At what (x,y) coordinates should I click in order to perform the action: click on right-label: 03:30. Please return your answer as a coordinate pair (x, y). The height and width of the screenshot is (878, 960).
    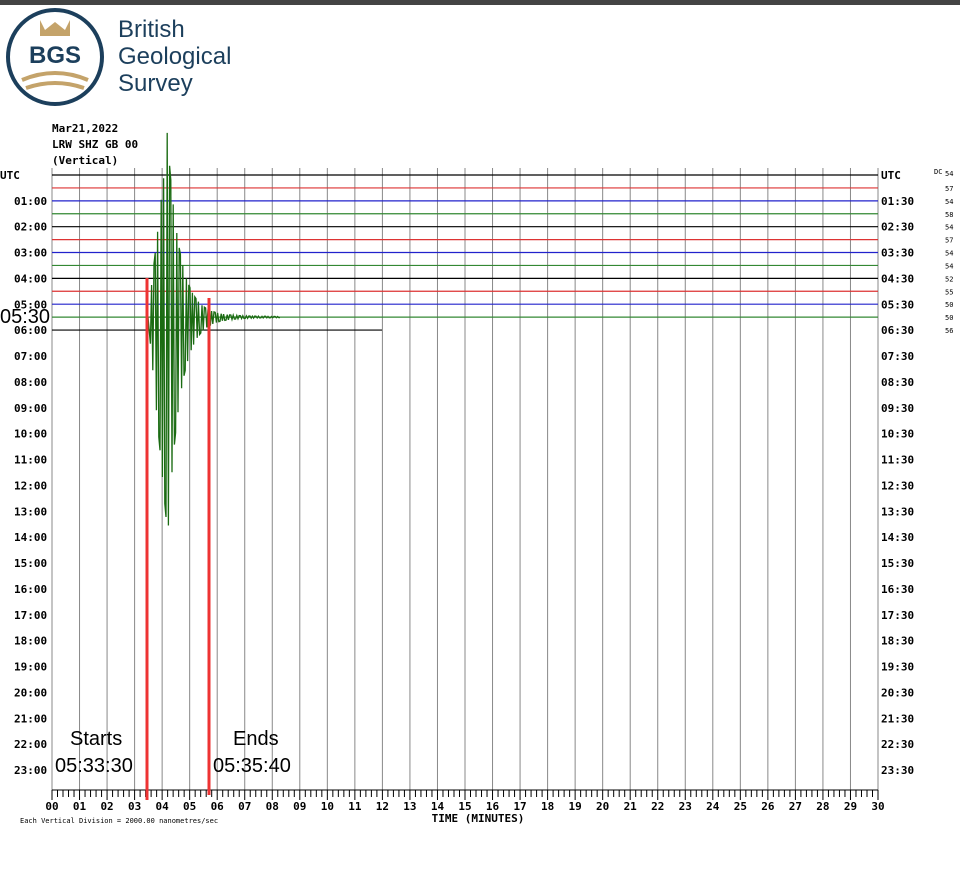
    Looking at the image, I should click on (897, 253).